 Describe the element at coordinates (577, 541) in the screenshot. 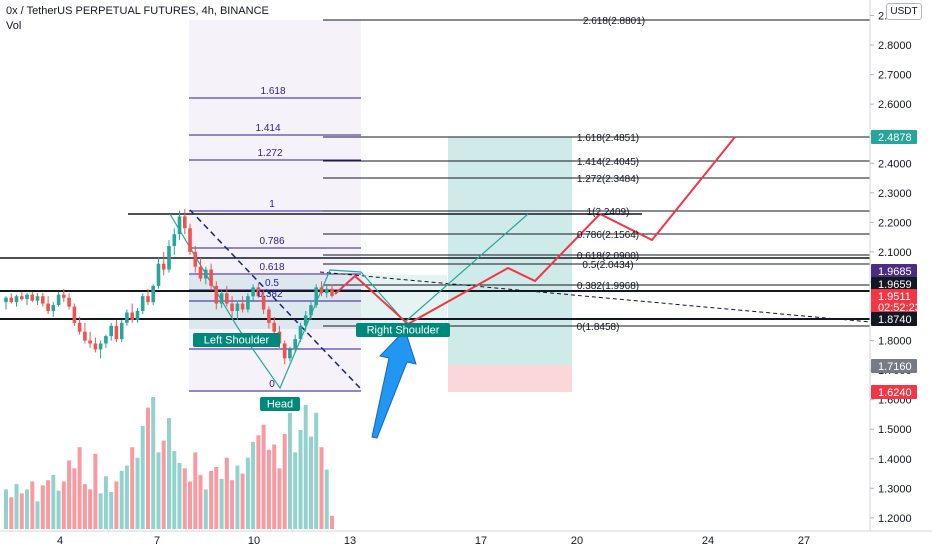

I see `time-tick-label: 20` at that location.